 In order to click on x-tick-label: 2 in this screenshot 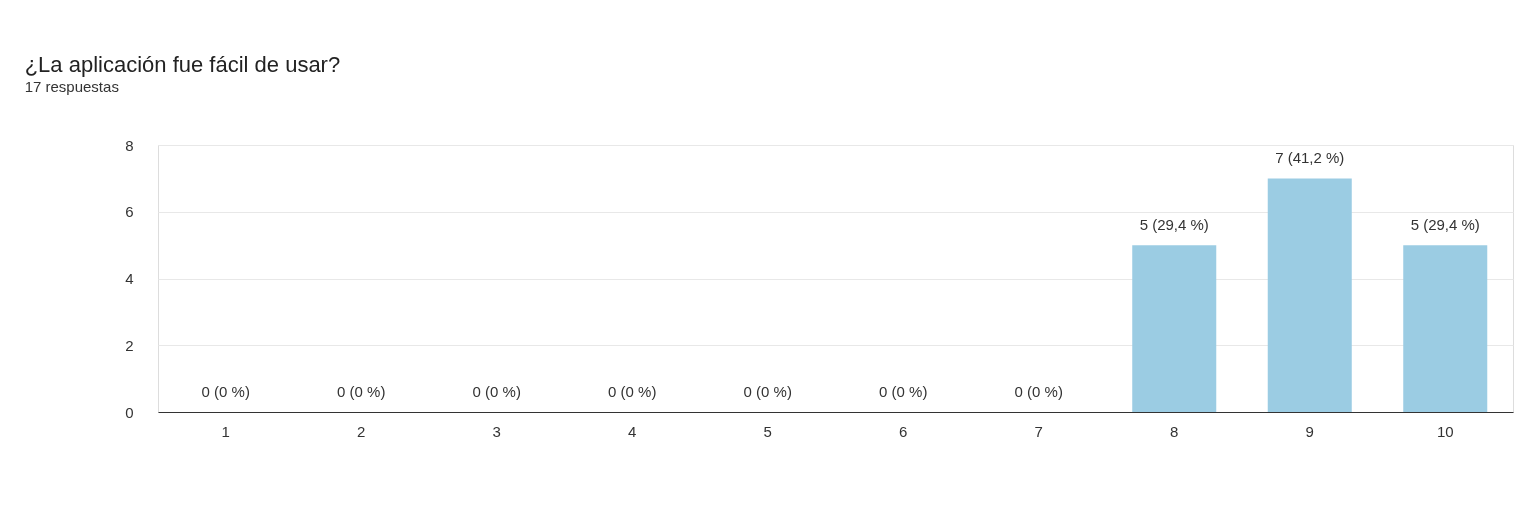, I will do `click(361, 431)`.